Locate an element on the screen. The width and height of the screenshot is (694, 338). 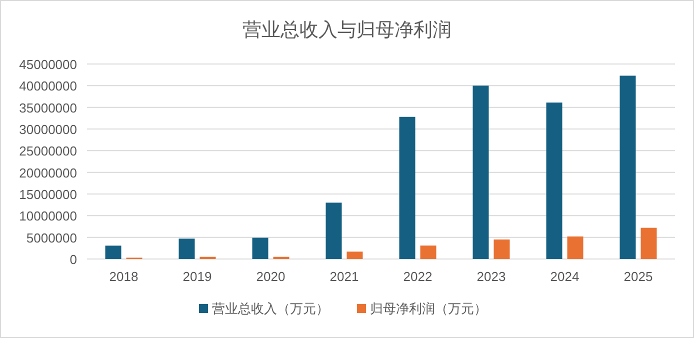
y-tick-label: 45000000 is located at coordinates (48, 64).